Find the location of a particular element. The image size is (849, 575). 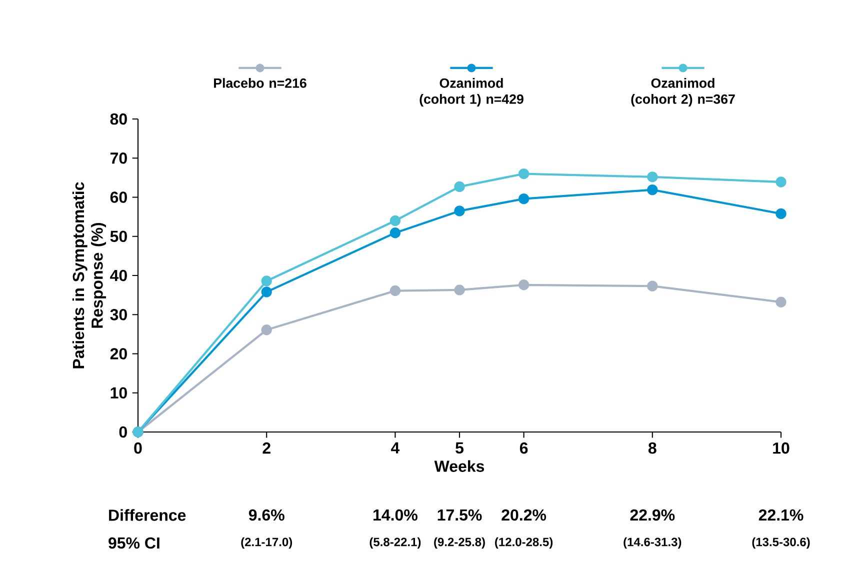

text: 22.9% is located at coordinates (652, 515).